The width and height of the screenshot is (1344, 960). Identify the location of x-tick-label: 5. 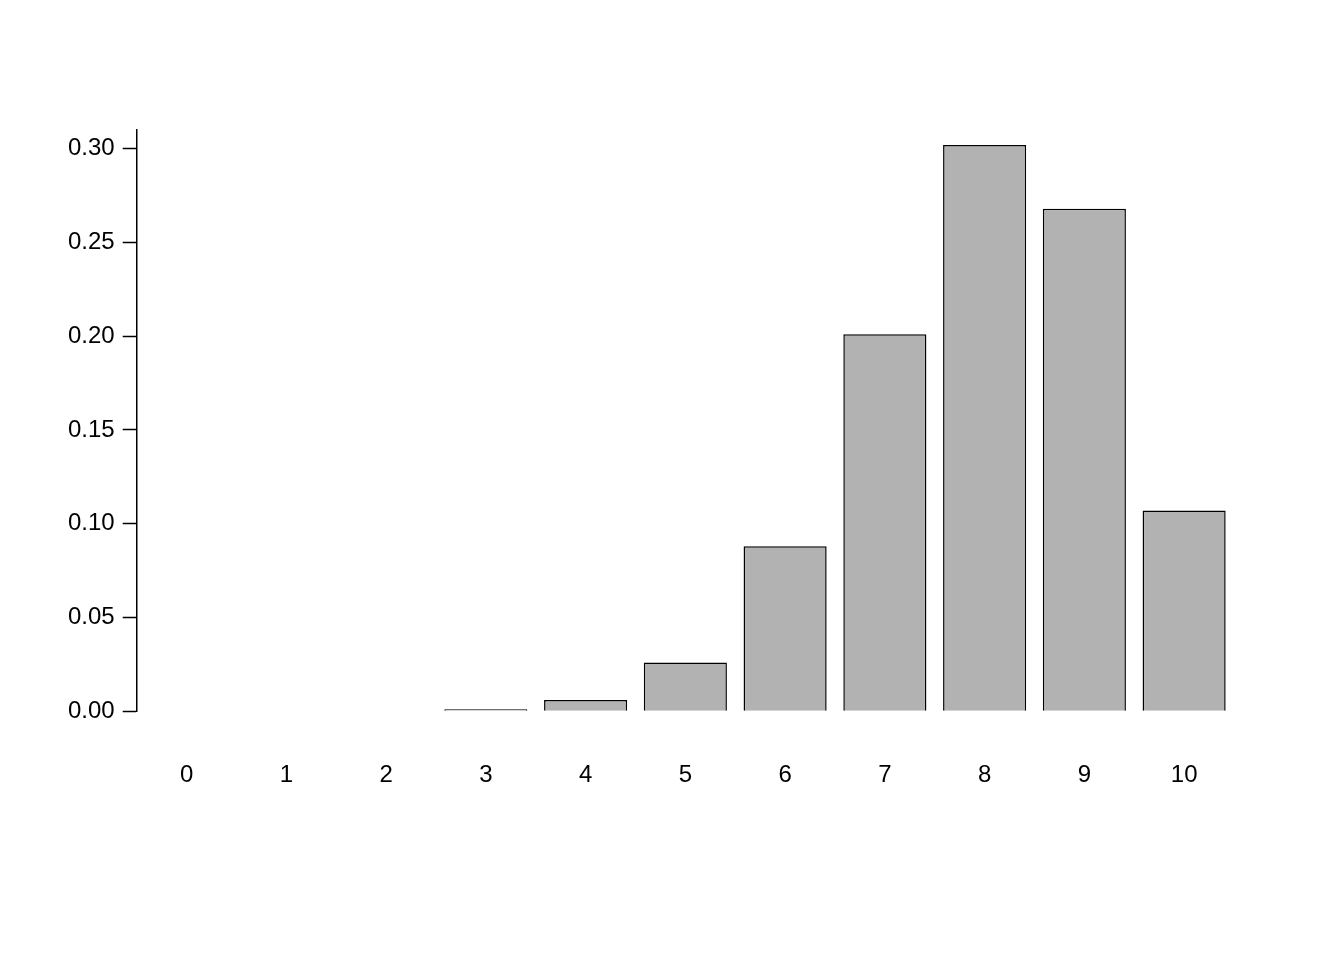
(685, 774).